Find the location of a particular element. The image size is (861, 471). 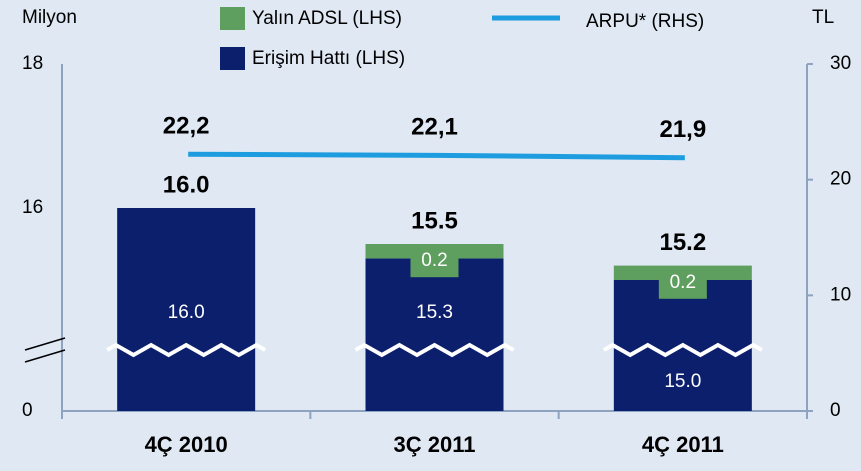

y2-tick-label: 20 is located at coordinates (840, 179).